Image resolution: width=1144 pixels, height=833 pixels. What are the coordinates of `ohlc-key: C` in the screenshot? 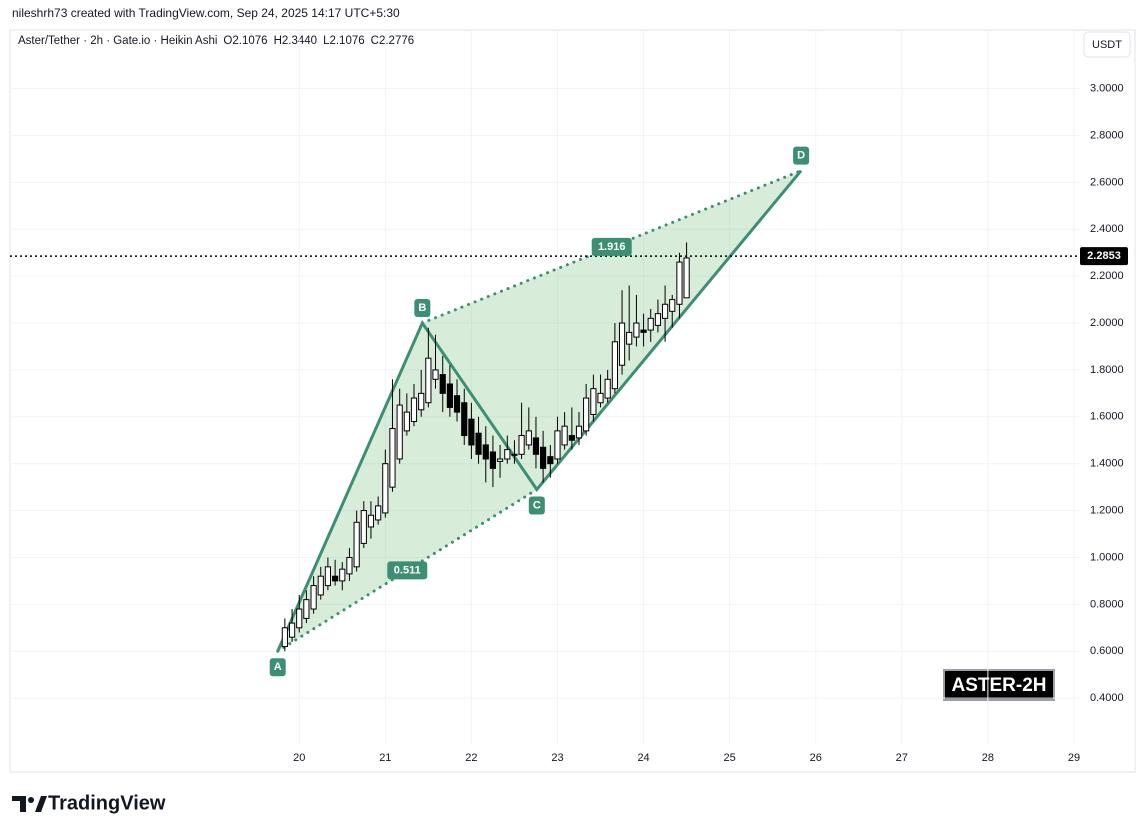 It's located at (375, 41).